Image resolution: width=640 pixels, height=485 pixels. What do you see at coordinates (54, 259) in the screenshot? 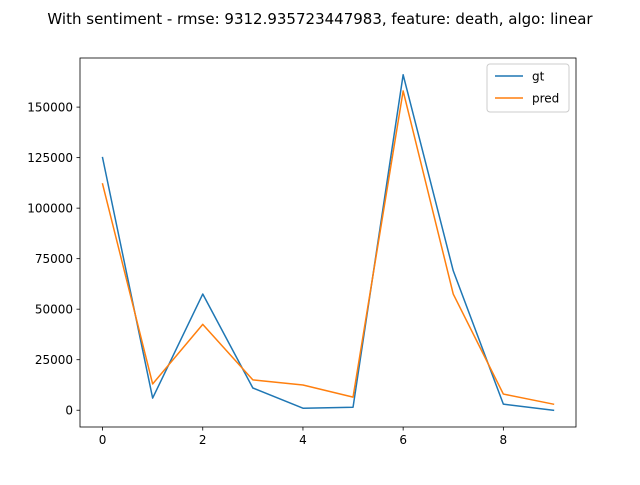
I see `y-tick-label: 75000` at bounding box center [54, 259].